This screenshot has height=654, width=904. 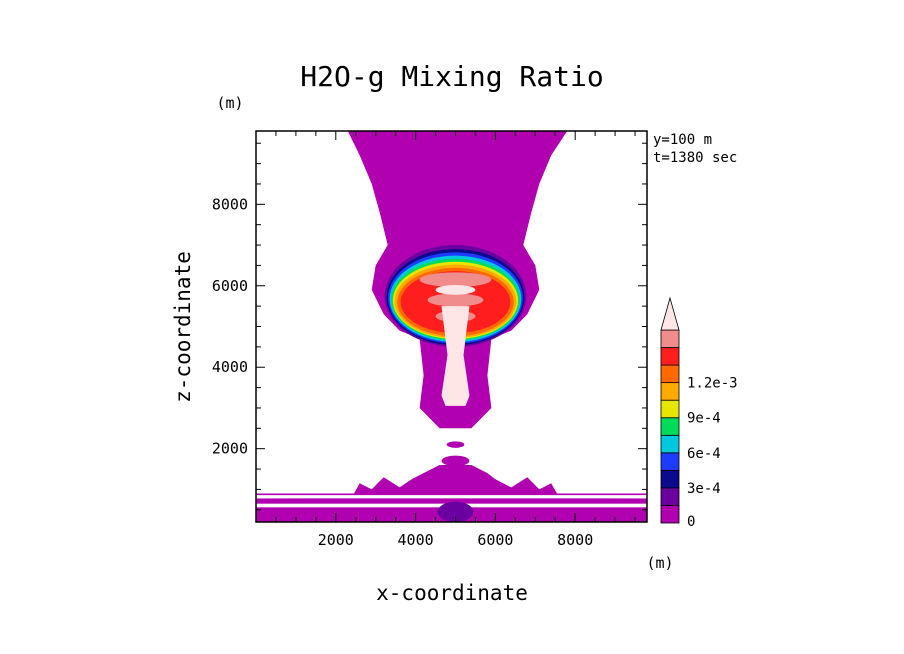 I want to click on blob-upper, so click(x=455, y=444).